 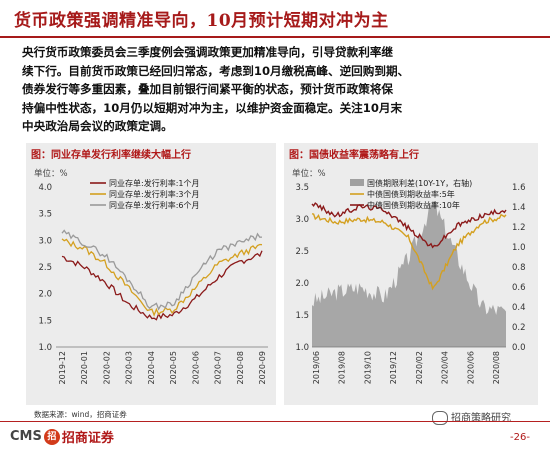 What do you see at coordinates (80, 414) in the screenshot?
I see `data-source: 数据来源：wind，招商证券` at bounding box center [80, 414].